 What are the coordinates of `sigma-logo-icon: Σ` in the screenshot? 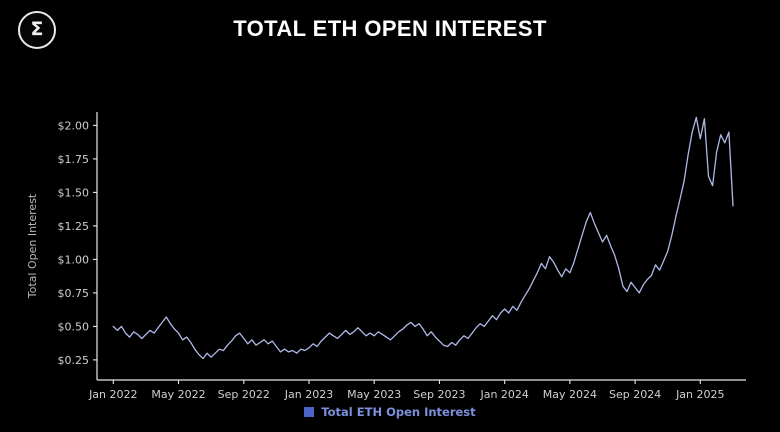 It's located at (37, 28).